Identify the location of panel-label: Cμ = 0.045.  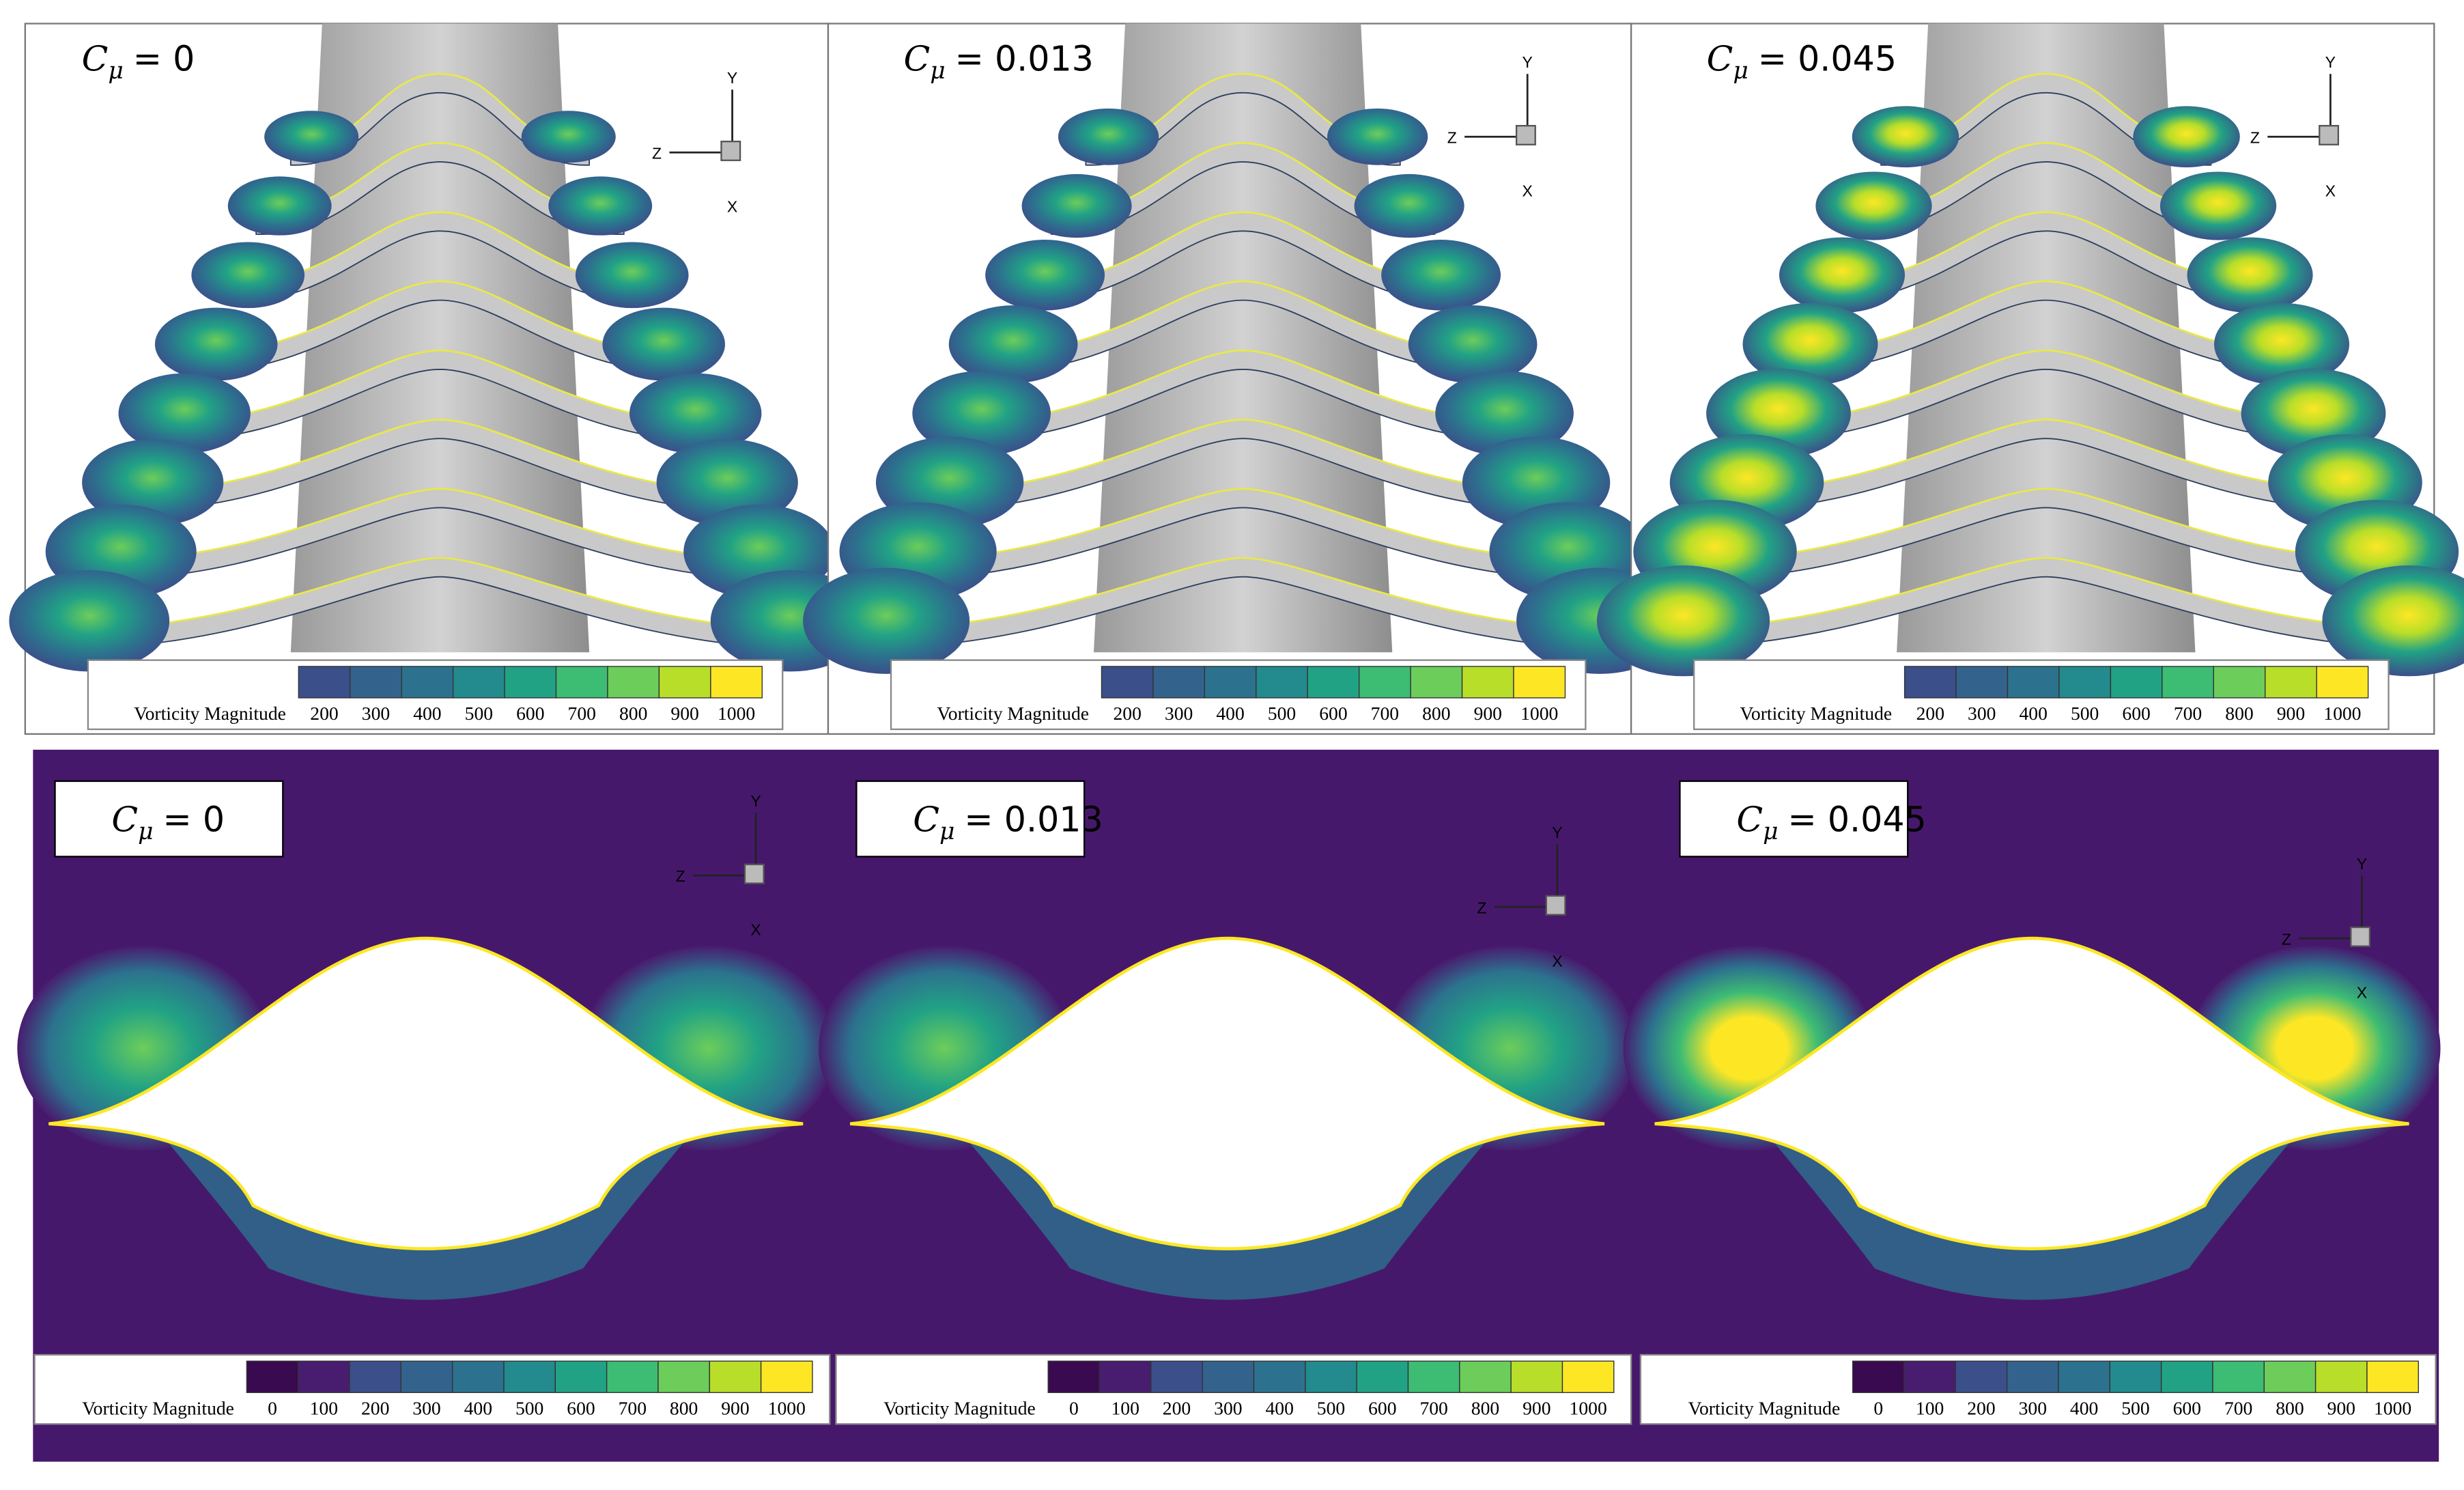
(1831, 823).